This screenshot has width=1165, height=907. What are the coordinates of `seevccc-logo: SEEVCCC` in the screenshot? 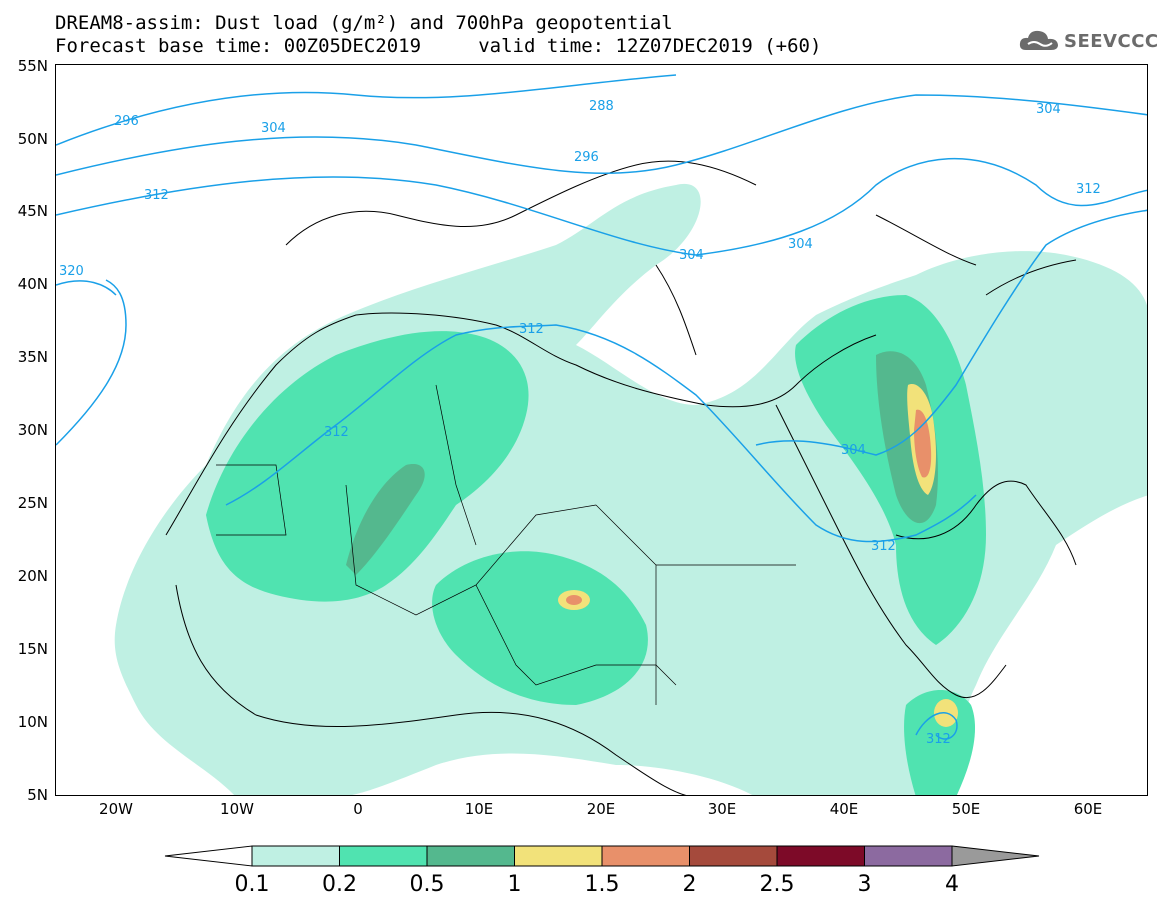 It's located at (1088, 41).